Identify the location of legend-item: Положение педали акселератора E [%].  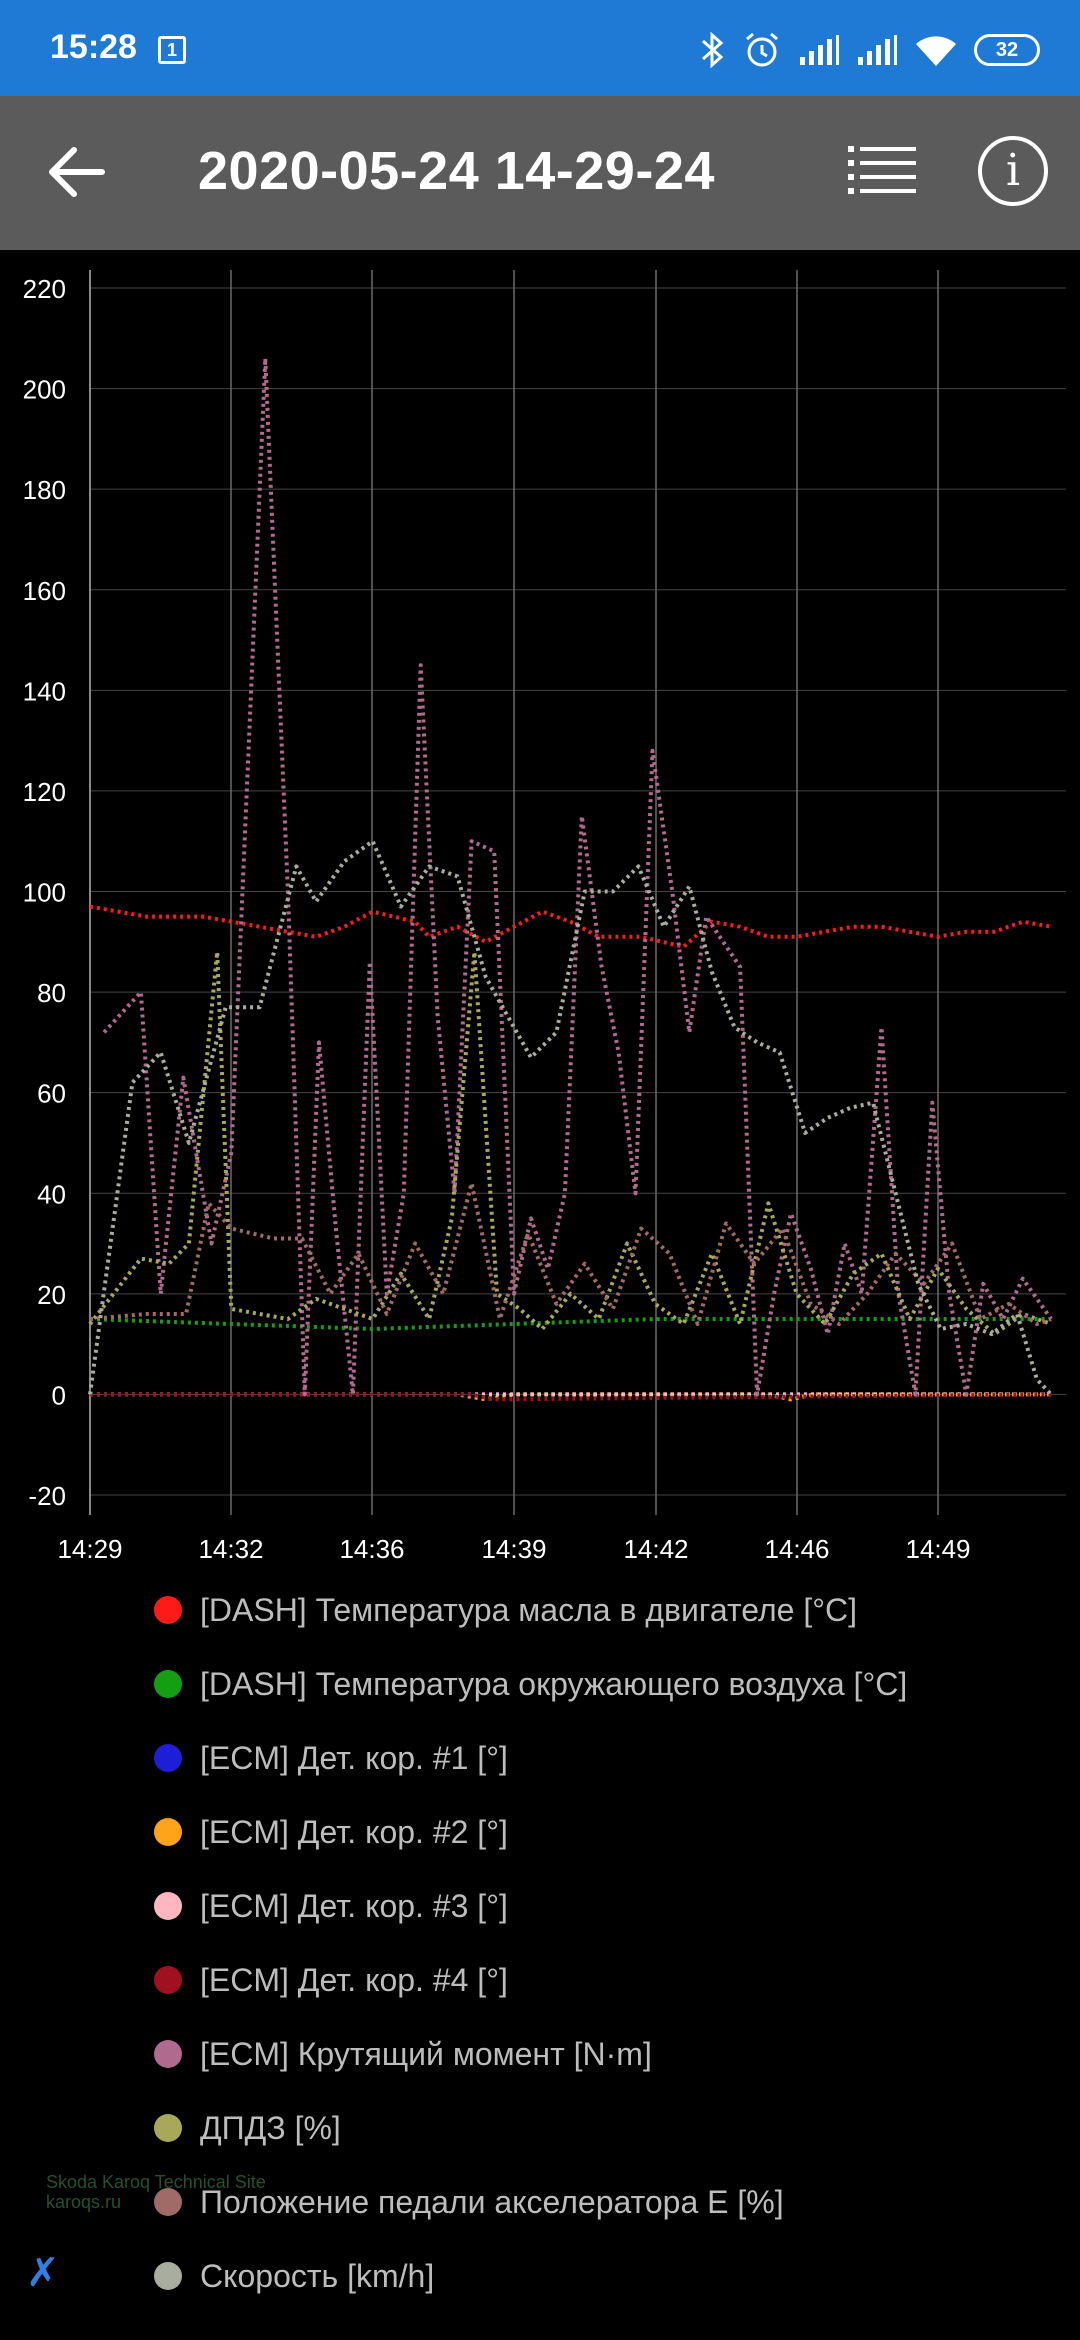
(469, 2202).